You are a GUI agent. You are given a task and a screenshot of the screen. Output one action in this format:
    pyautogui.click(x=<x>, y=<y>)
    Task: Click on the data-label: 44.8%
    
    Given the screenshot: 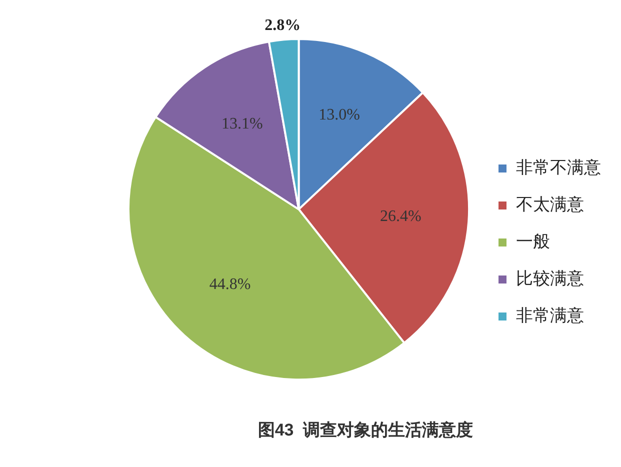 What is the action you would take?
    pyautogui.click(x=230, y=285)
    